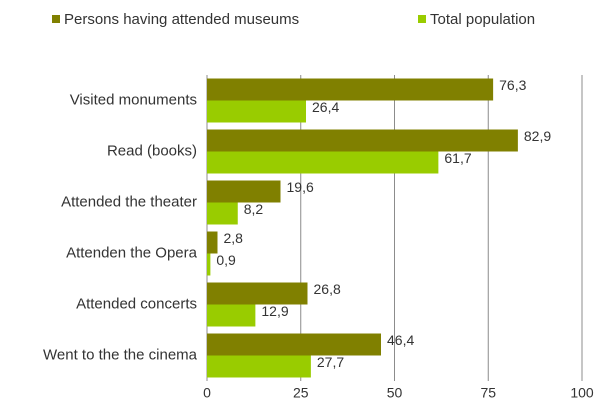 The width and height of the screenshot is (596, 401). What do you see at coordinates (120, 354) in the screenshot?
I see `y-tick-label: Went to the the cinema` at bounding box center [120, 354].